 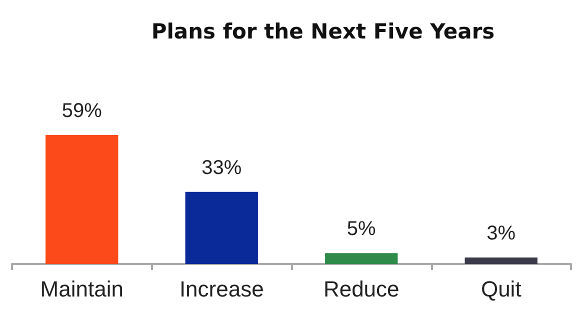 What do you see at coordinates (222, 167) in the screenshot?
I see `data-label: 33%` at bounding box center [222, 167].